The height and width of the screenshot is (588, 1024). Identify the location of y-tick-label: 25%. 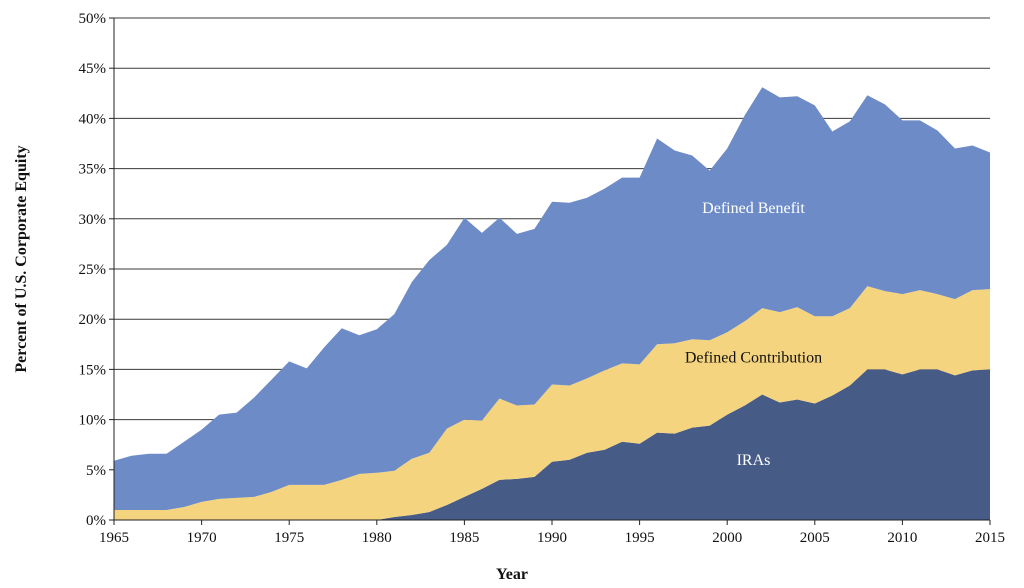
(93, 270).